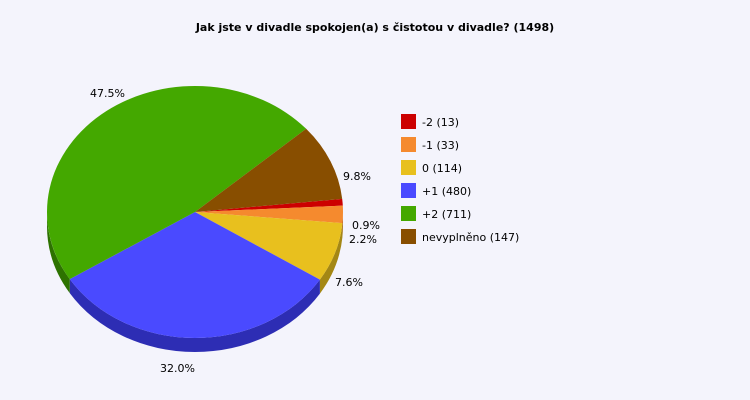 Image resolution: width=750 pixels, height=400 pixels. I want to click on pie-slice--1, so click(269, 214).